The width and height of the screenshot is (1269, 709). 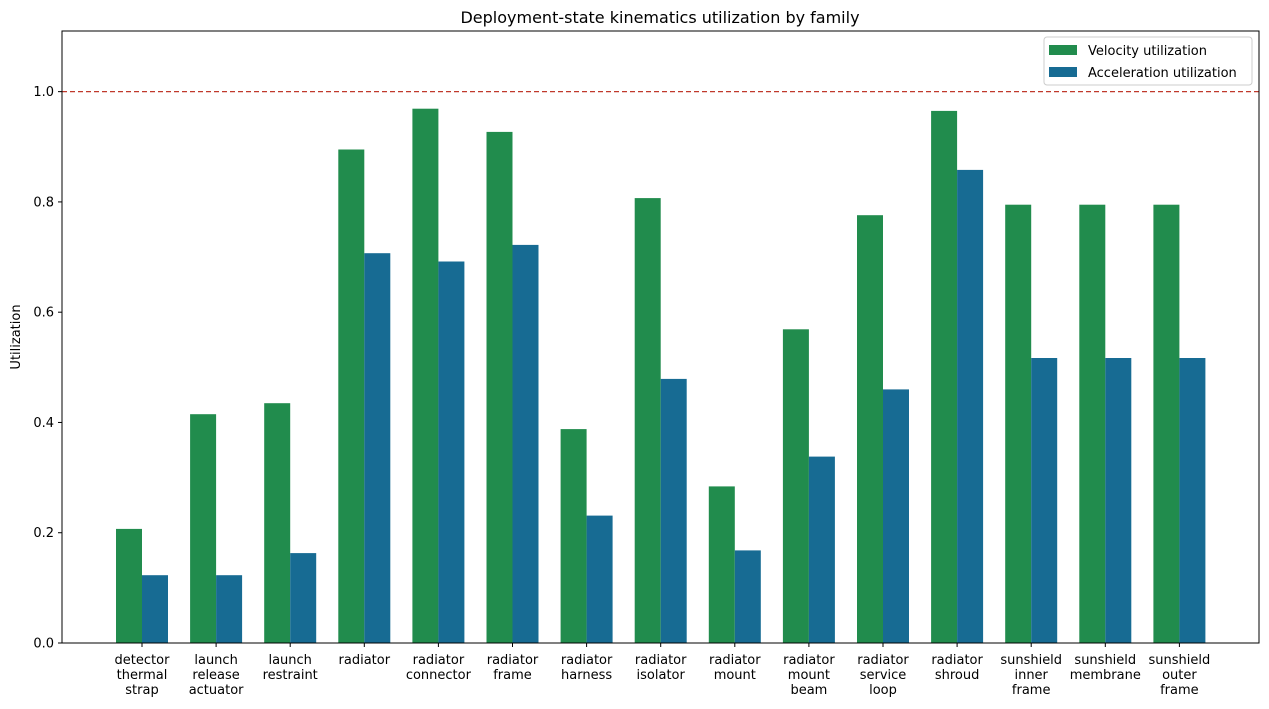 What do you see at coordinates (1147, 51) in the screenshot?
I see `legend-label-velocity: Velocity utilization` at bounding box center [1147, 51].